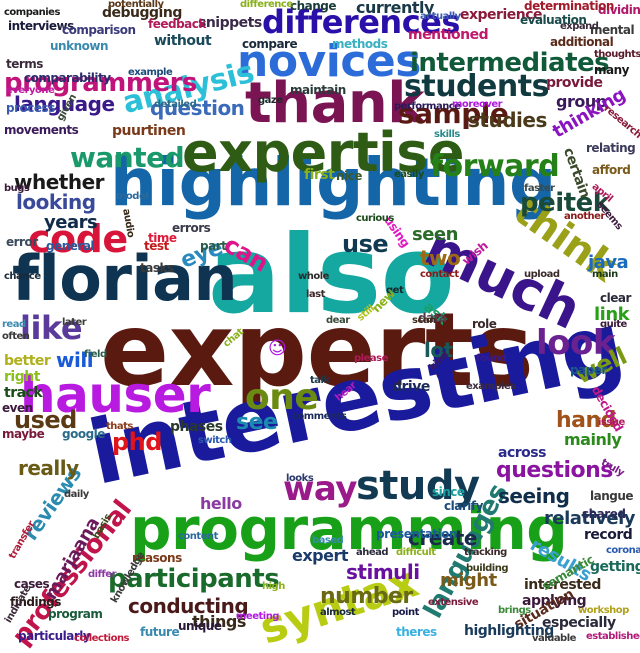  Describe the element at coordinates (372, 552) in the screenshot. I see `word: ahead` at that location.